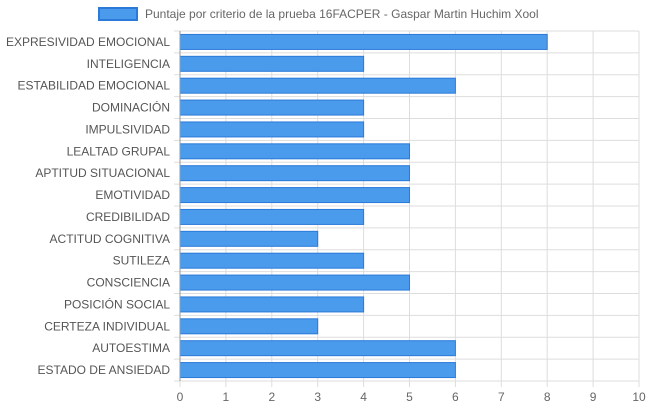 The height and width of the screenshot is (410, 648). I want to click on category-label: POSICIÓN SOCIAL, so click(117, 303).